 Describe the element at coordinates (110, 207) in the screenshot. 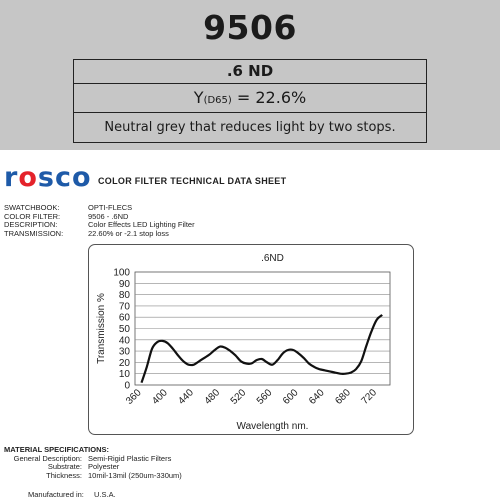

I see `info-value: OPTI-FLECS` at that location.